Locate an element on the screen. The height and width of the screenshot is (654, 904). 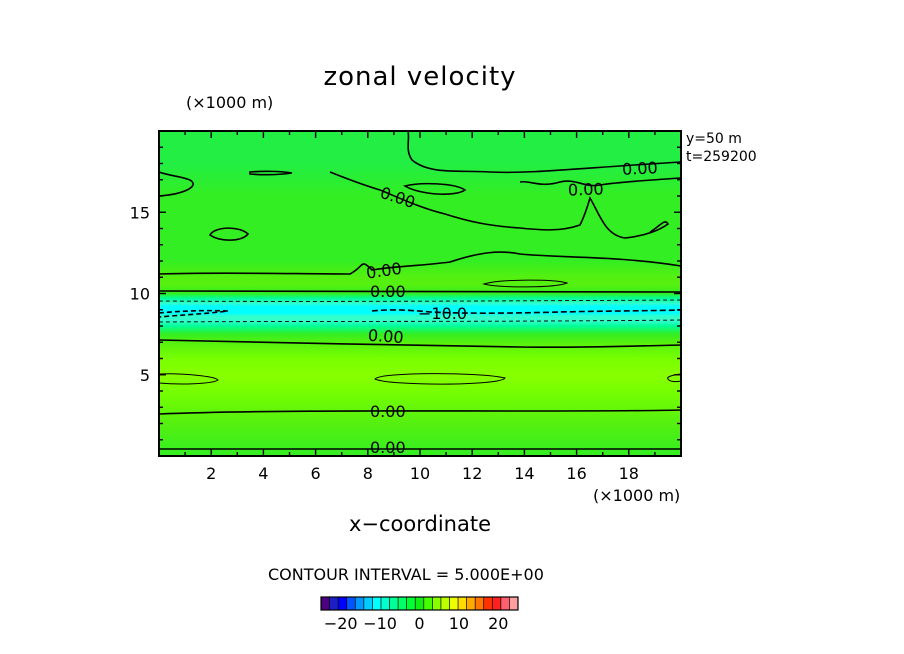
colorbar is located at coordinates (419, 603).